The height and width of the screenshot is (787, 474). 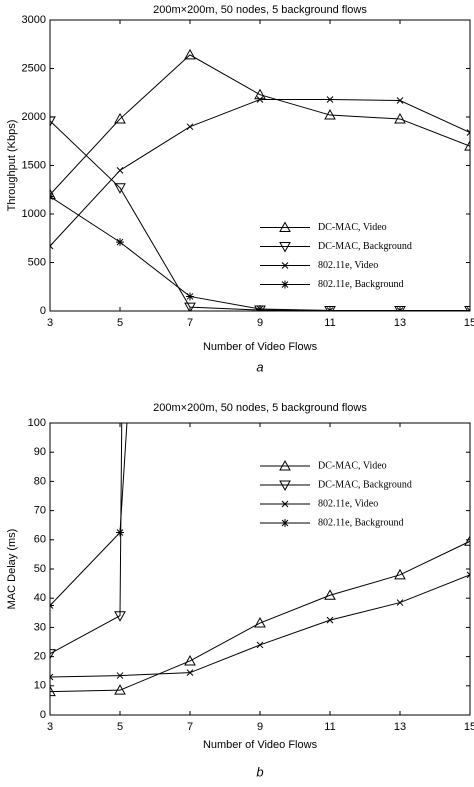 What do you see at coordinates (34, 117) in the screenshot?
I see `y-tick-label: 2000` at bounding box center [34, 117].